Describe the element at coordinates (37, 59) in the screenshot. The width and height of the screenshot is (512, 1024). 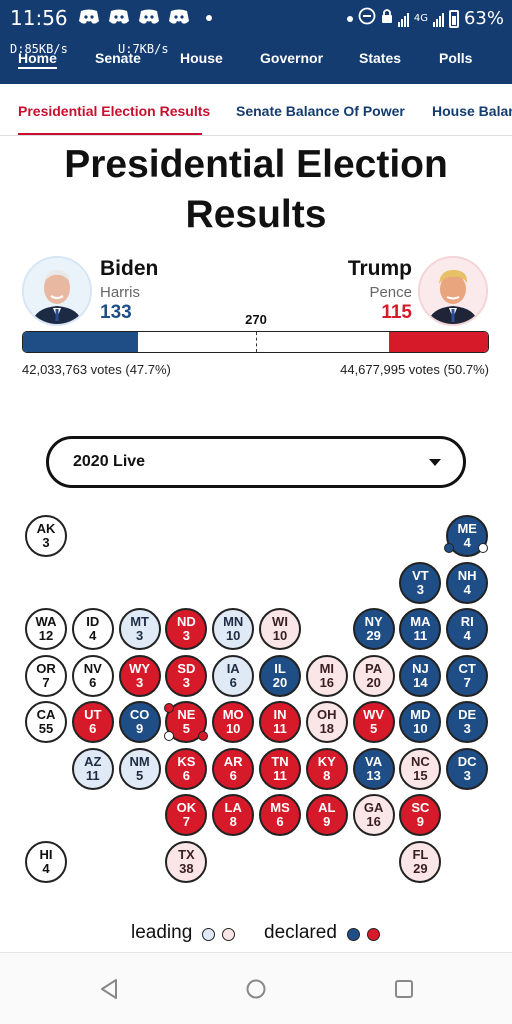
I see `nav-home: Home` at that location.